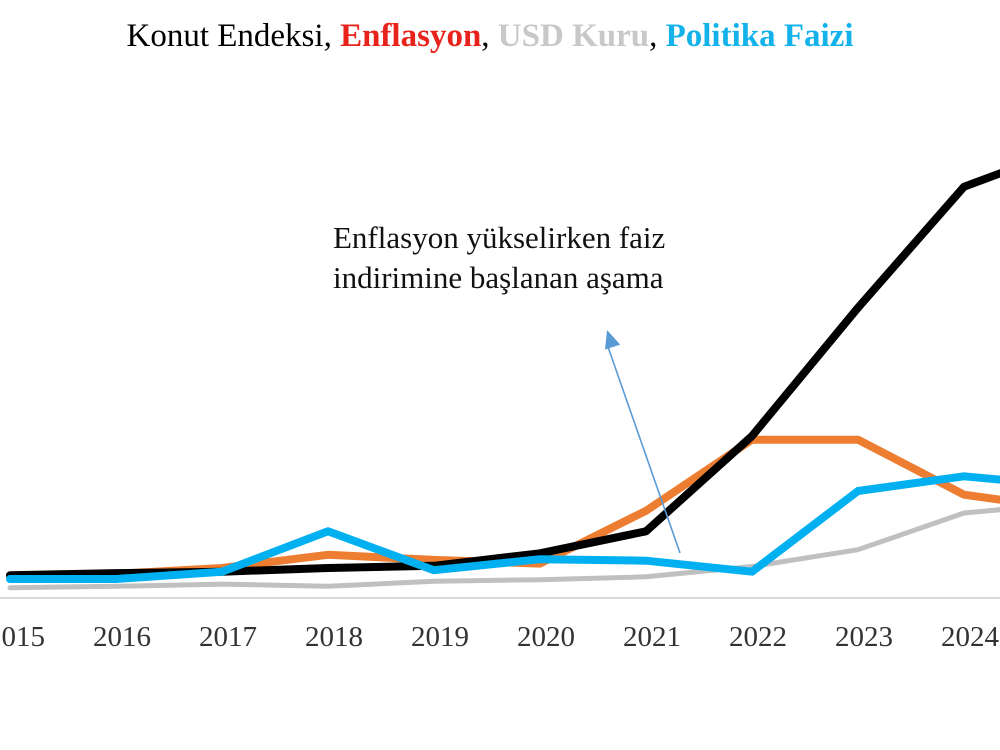 This screenshot has width=1000, height=750. What do you see at coordinates (440, 637) in the screenshot?
I see `x-tick-label: 2019` at bounding box center [440, 637].